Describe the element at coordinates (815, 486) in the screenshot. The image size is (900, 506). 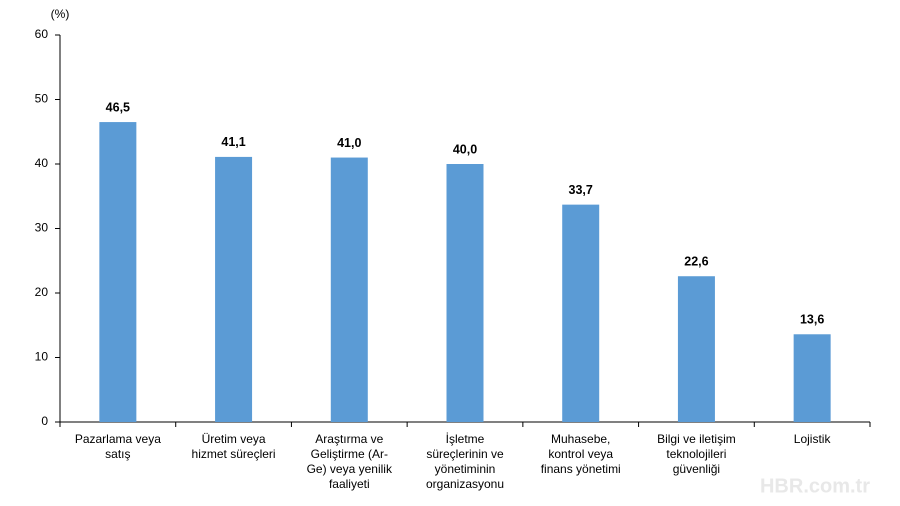
I see `watermark: HBR.com.tr` at that location.